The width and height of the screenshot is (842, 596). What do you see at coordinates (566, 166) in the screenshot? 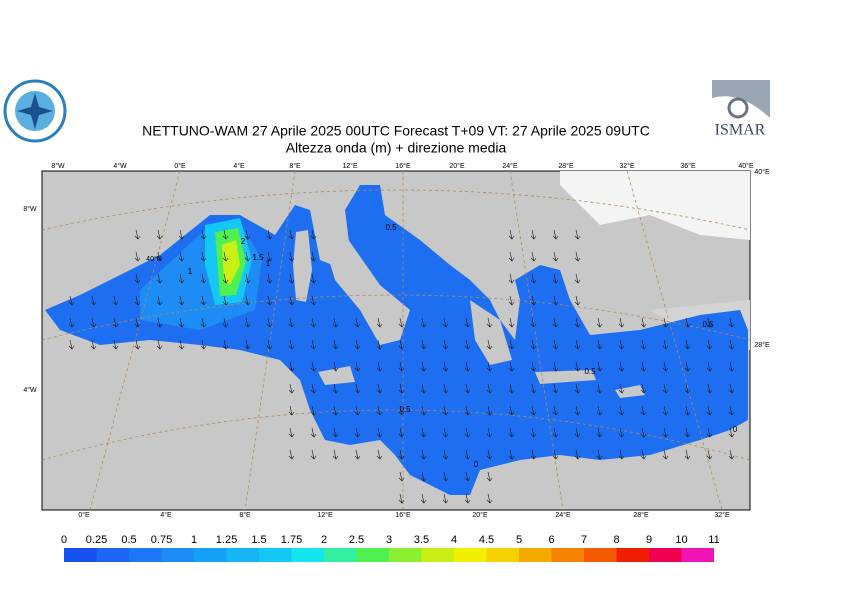
I see `lon-label: 28°E` at bounding box center [566, 166].